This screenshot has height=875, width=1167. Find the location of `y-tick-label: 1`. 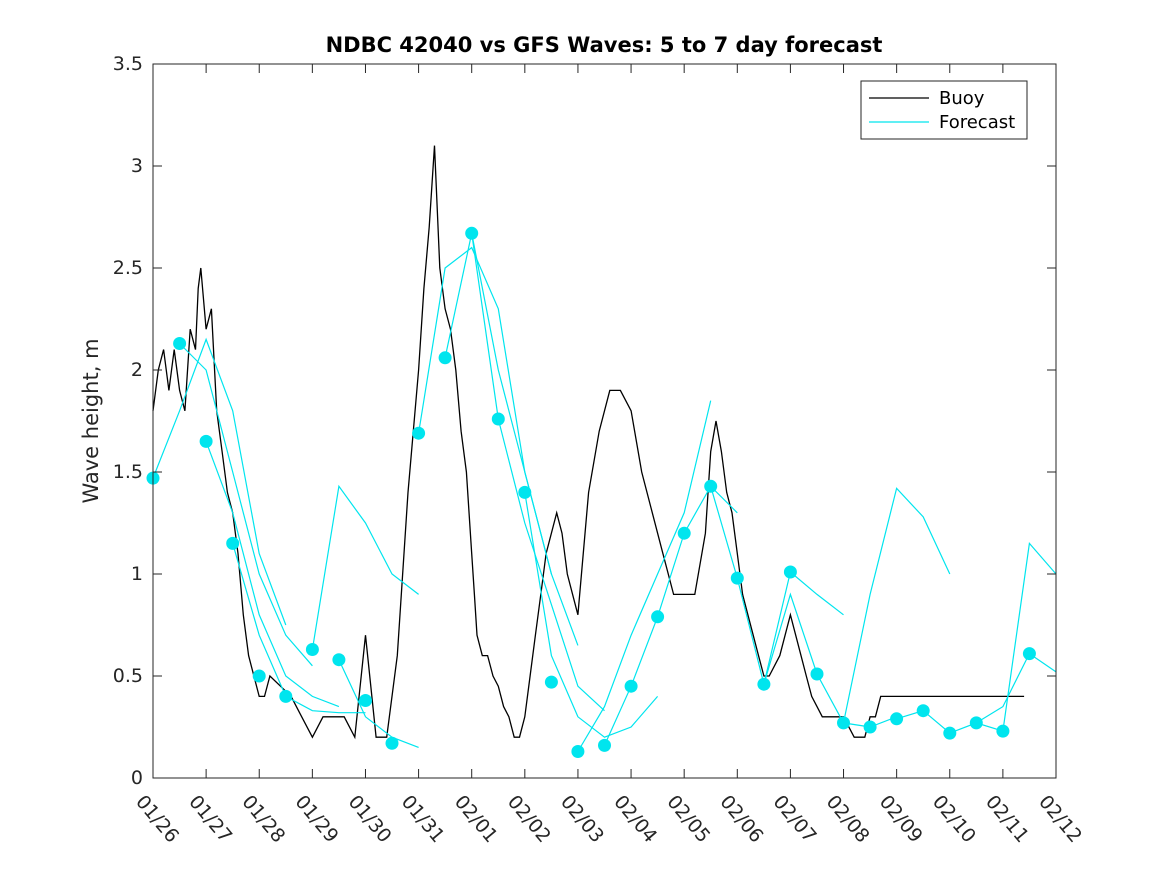

y-tick-label: 1 is located at coordinates (137, 574).